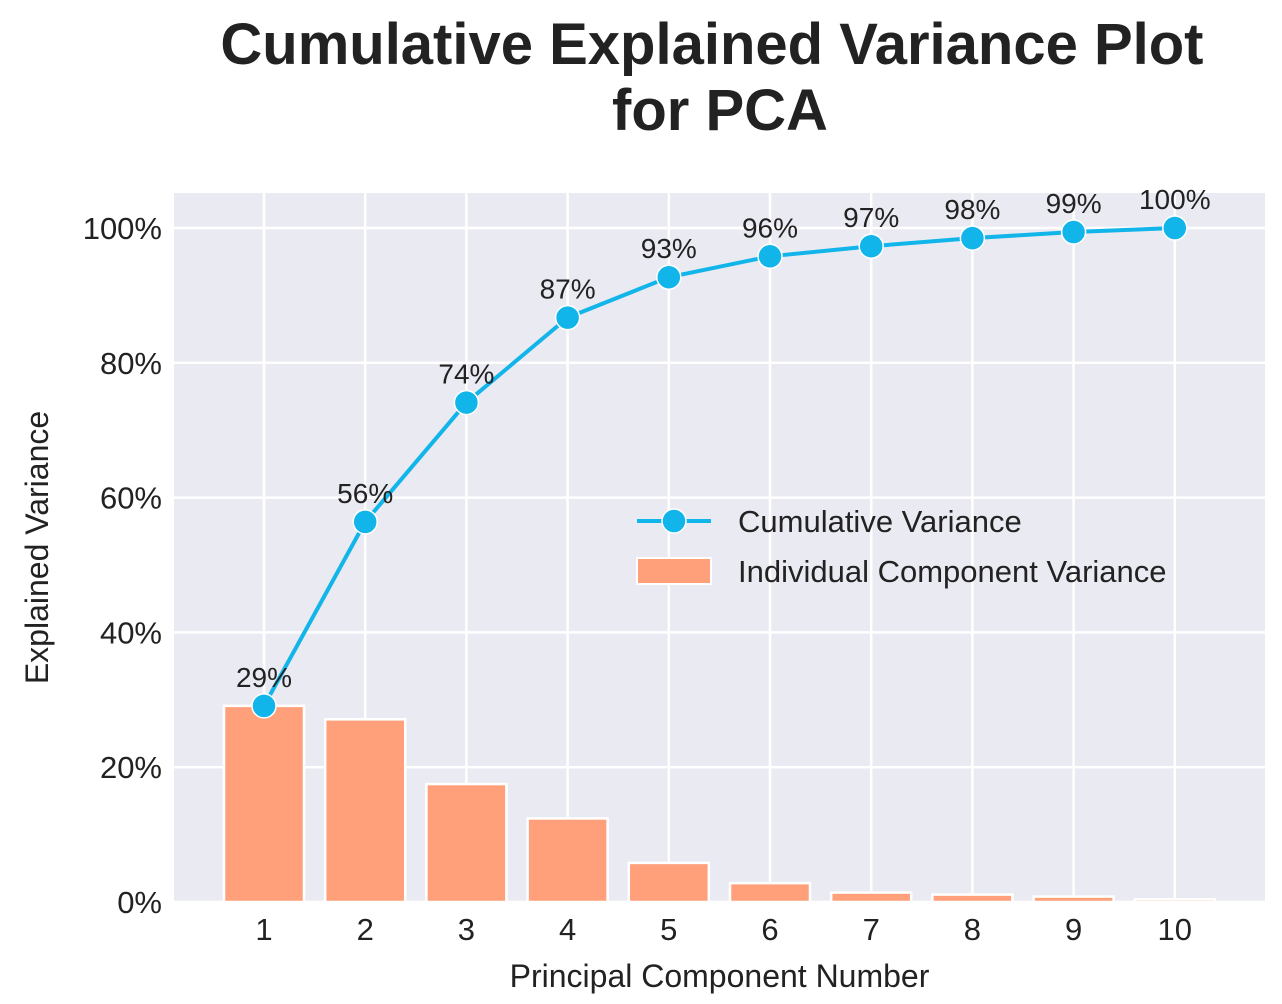 The image size is (1282, 1004). I want to click on y-tick-5: 100%, so click(122, 228).